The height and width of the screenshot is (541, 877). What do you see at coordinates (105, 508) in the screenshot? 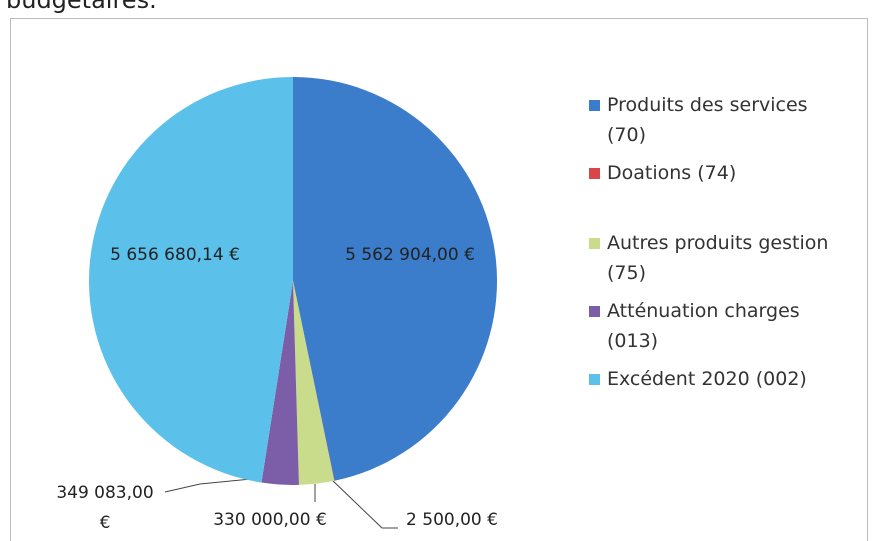
I see `value-label: 349 083,00 €` at bounding box center [105, 508].